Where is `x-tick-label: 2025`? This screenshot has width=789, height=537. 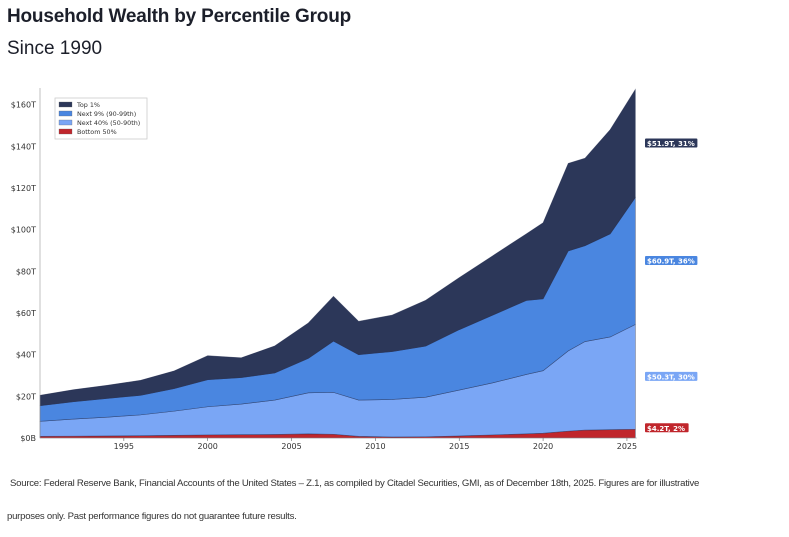 x-tick-label: 2025 is located at coordinates (627, 446).